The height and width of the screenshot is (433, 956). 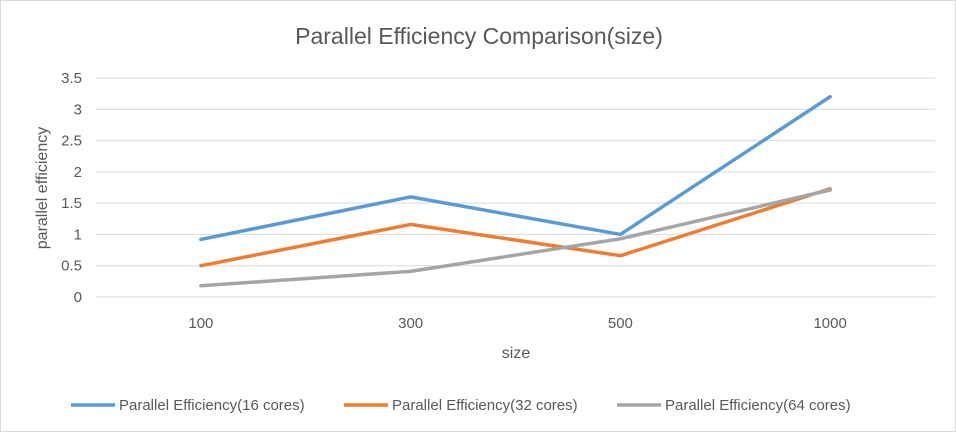 I want to click on y-tick-label: 3, so click(x=78, y=109).